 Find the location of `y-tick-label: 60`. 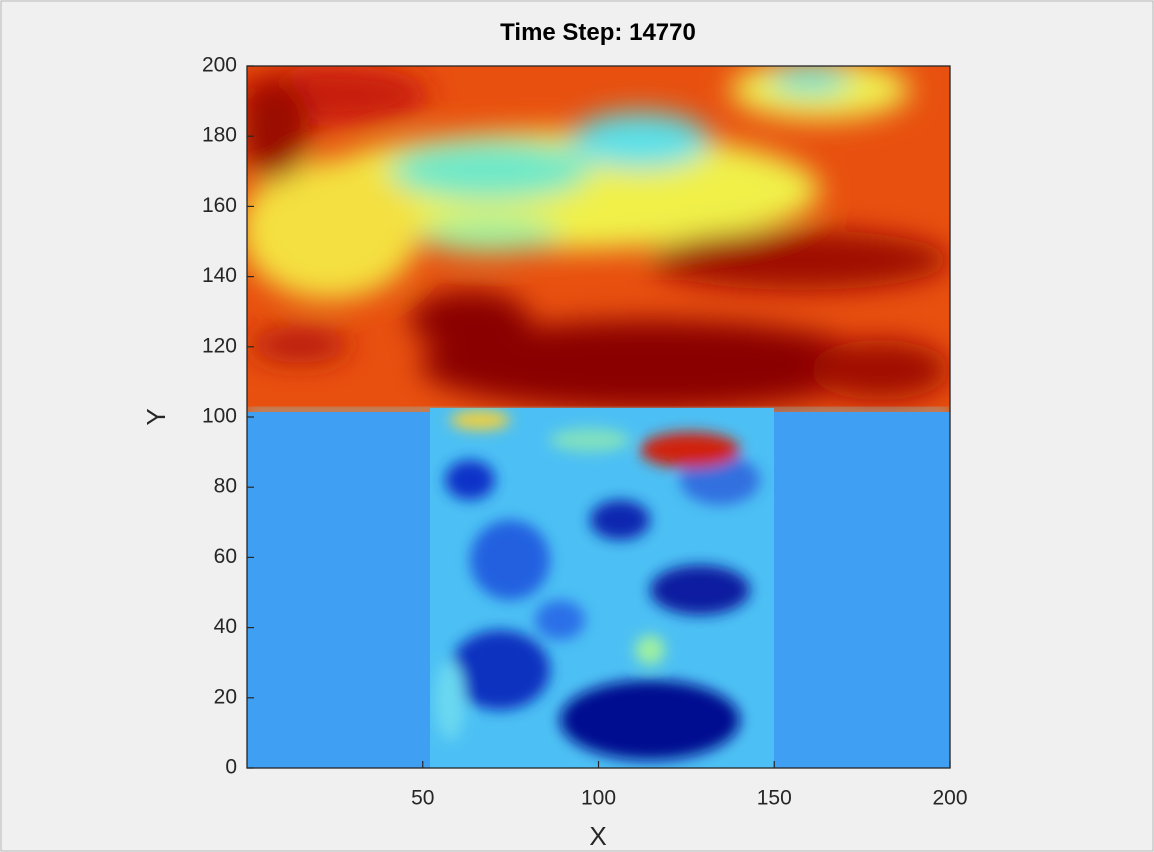

y-tick-label: 60 is located at coordinates (225, 556).